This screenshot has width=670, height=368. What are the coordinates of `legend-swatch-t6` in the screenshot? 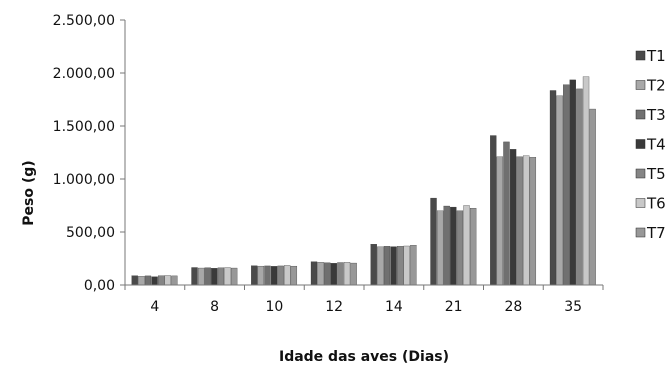 It's located at (640, 203).